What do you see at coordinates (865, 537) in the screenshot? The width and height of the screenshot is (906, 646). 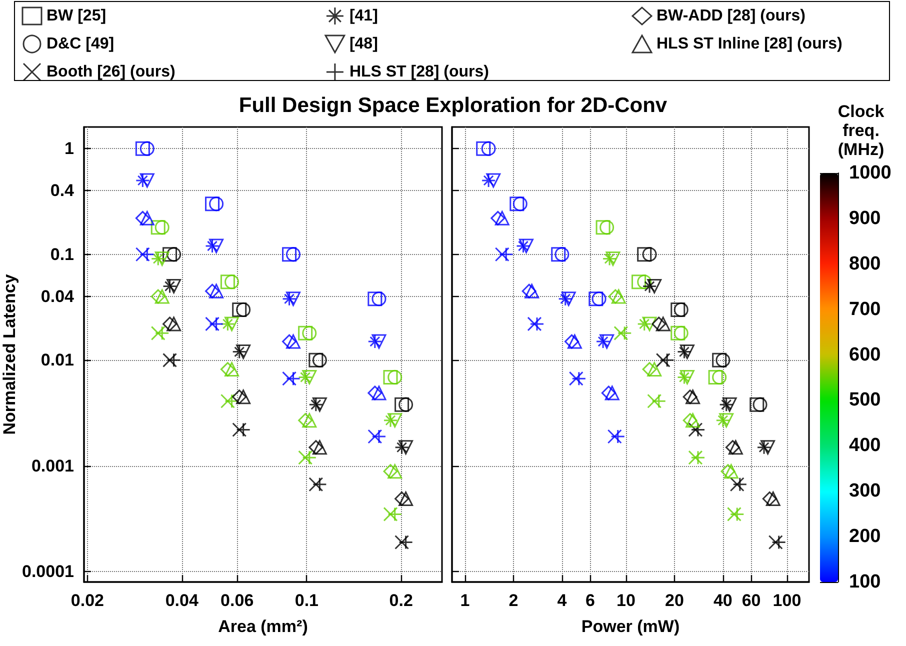 I see `color-bar-label: 200` at bounding box center [865, 537].